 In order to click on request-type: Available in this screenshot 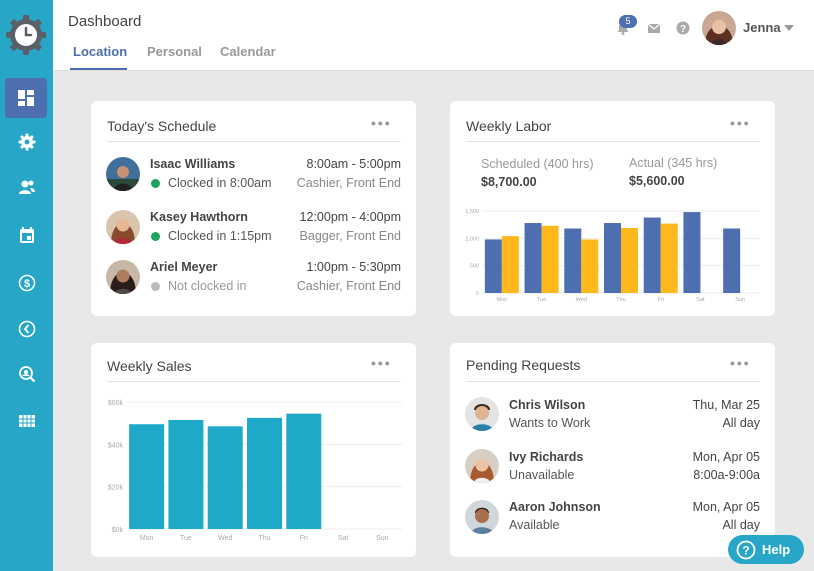, I will do `click(534, 525)`.